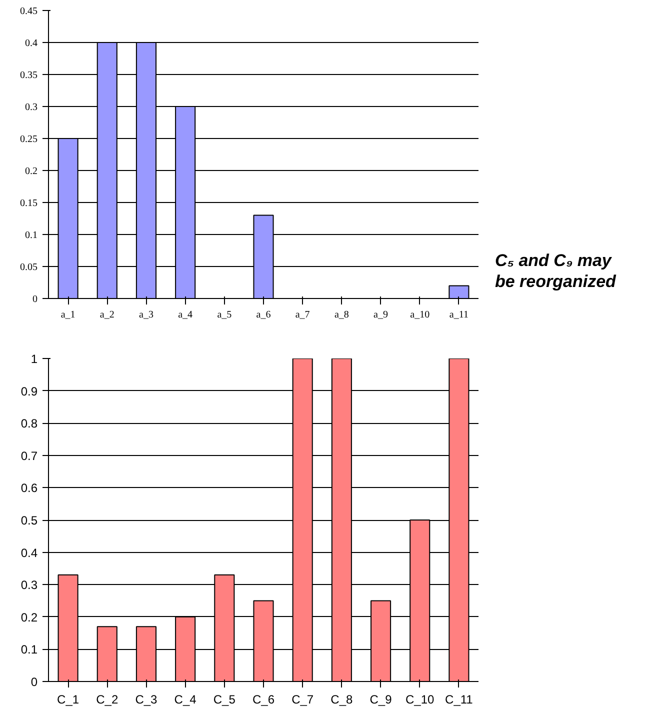  What do you see at coordinates (381, 315) in the screenshot?
I see `x-tick-label: a_9` at bounding box center [381, 315].